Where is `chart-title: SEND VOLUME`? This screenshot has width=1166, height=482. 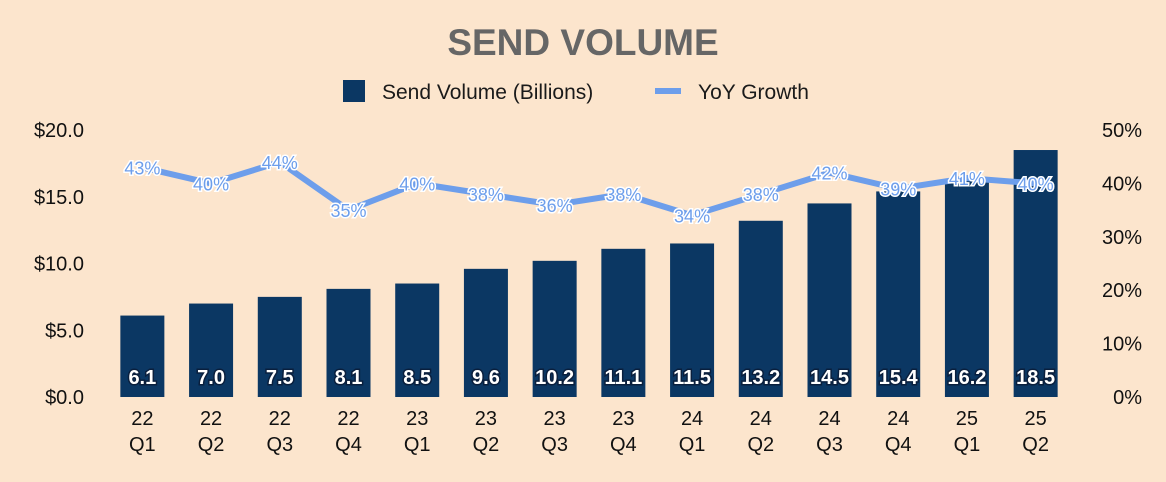 chart-title: SEND VOLUME is located at coordinates (582, 42).